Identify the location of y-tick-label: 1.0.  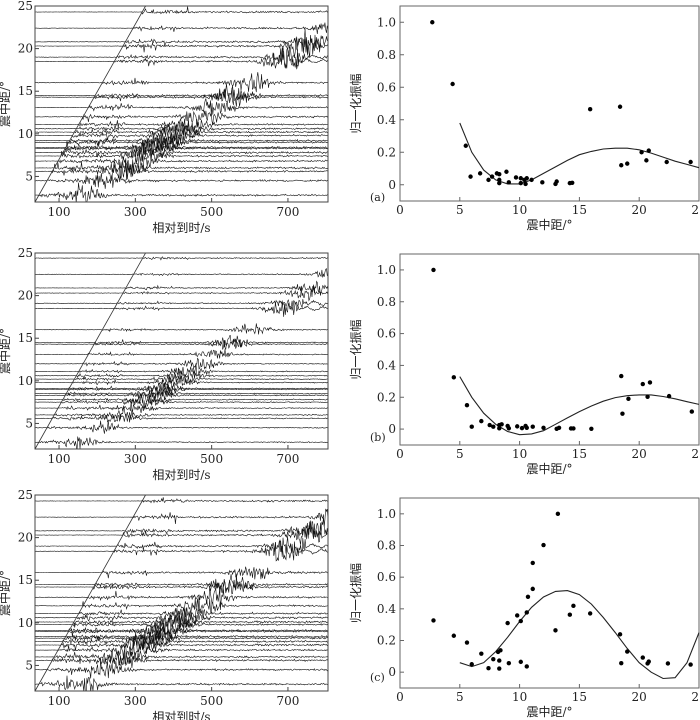
(386, 514).